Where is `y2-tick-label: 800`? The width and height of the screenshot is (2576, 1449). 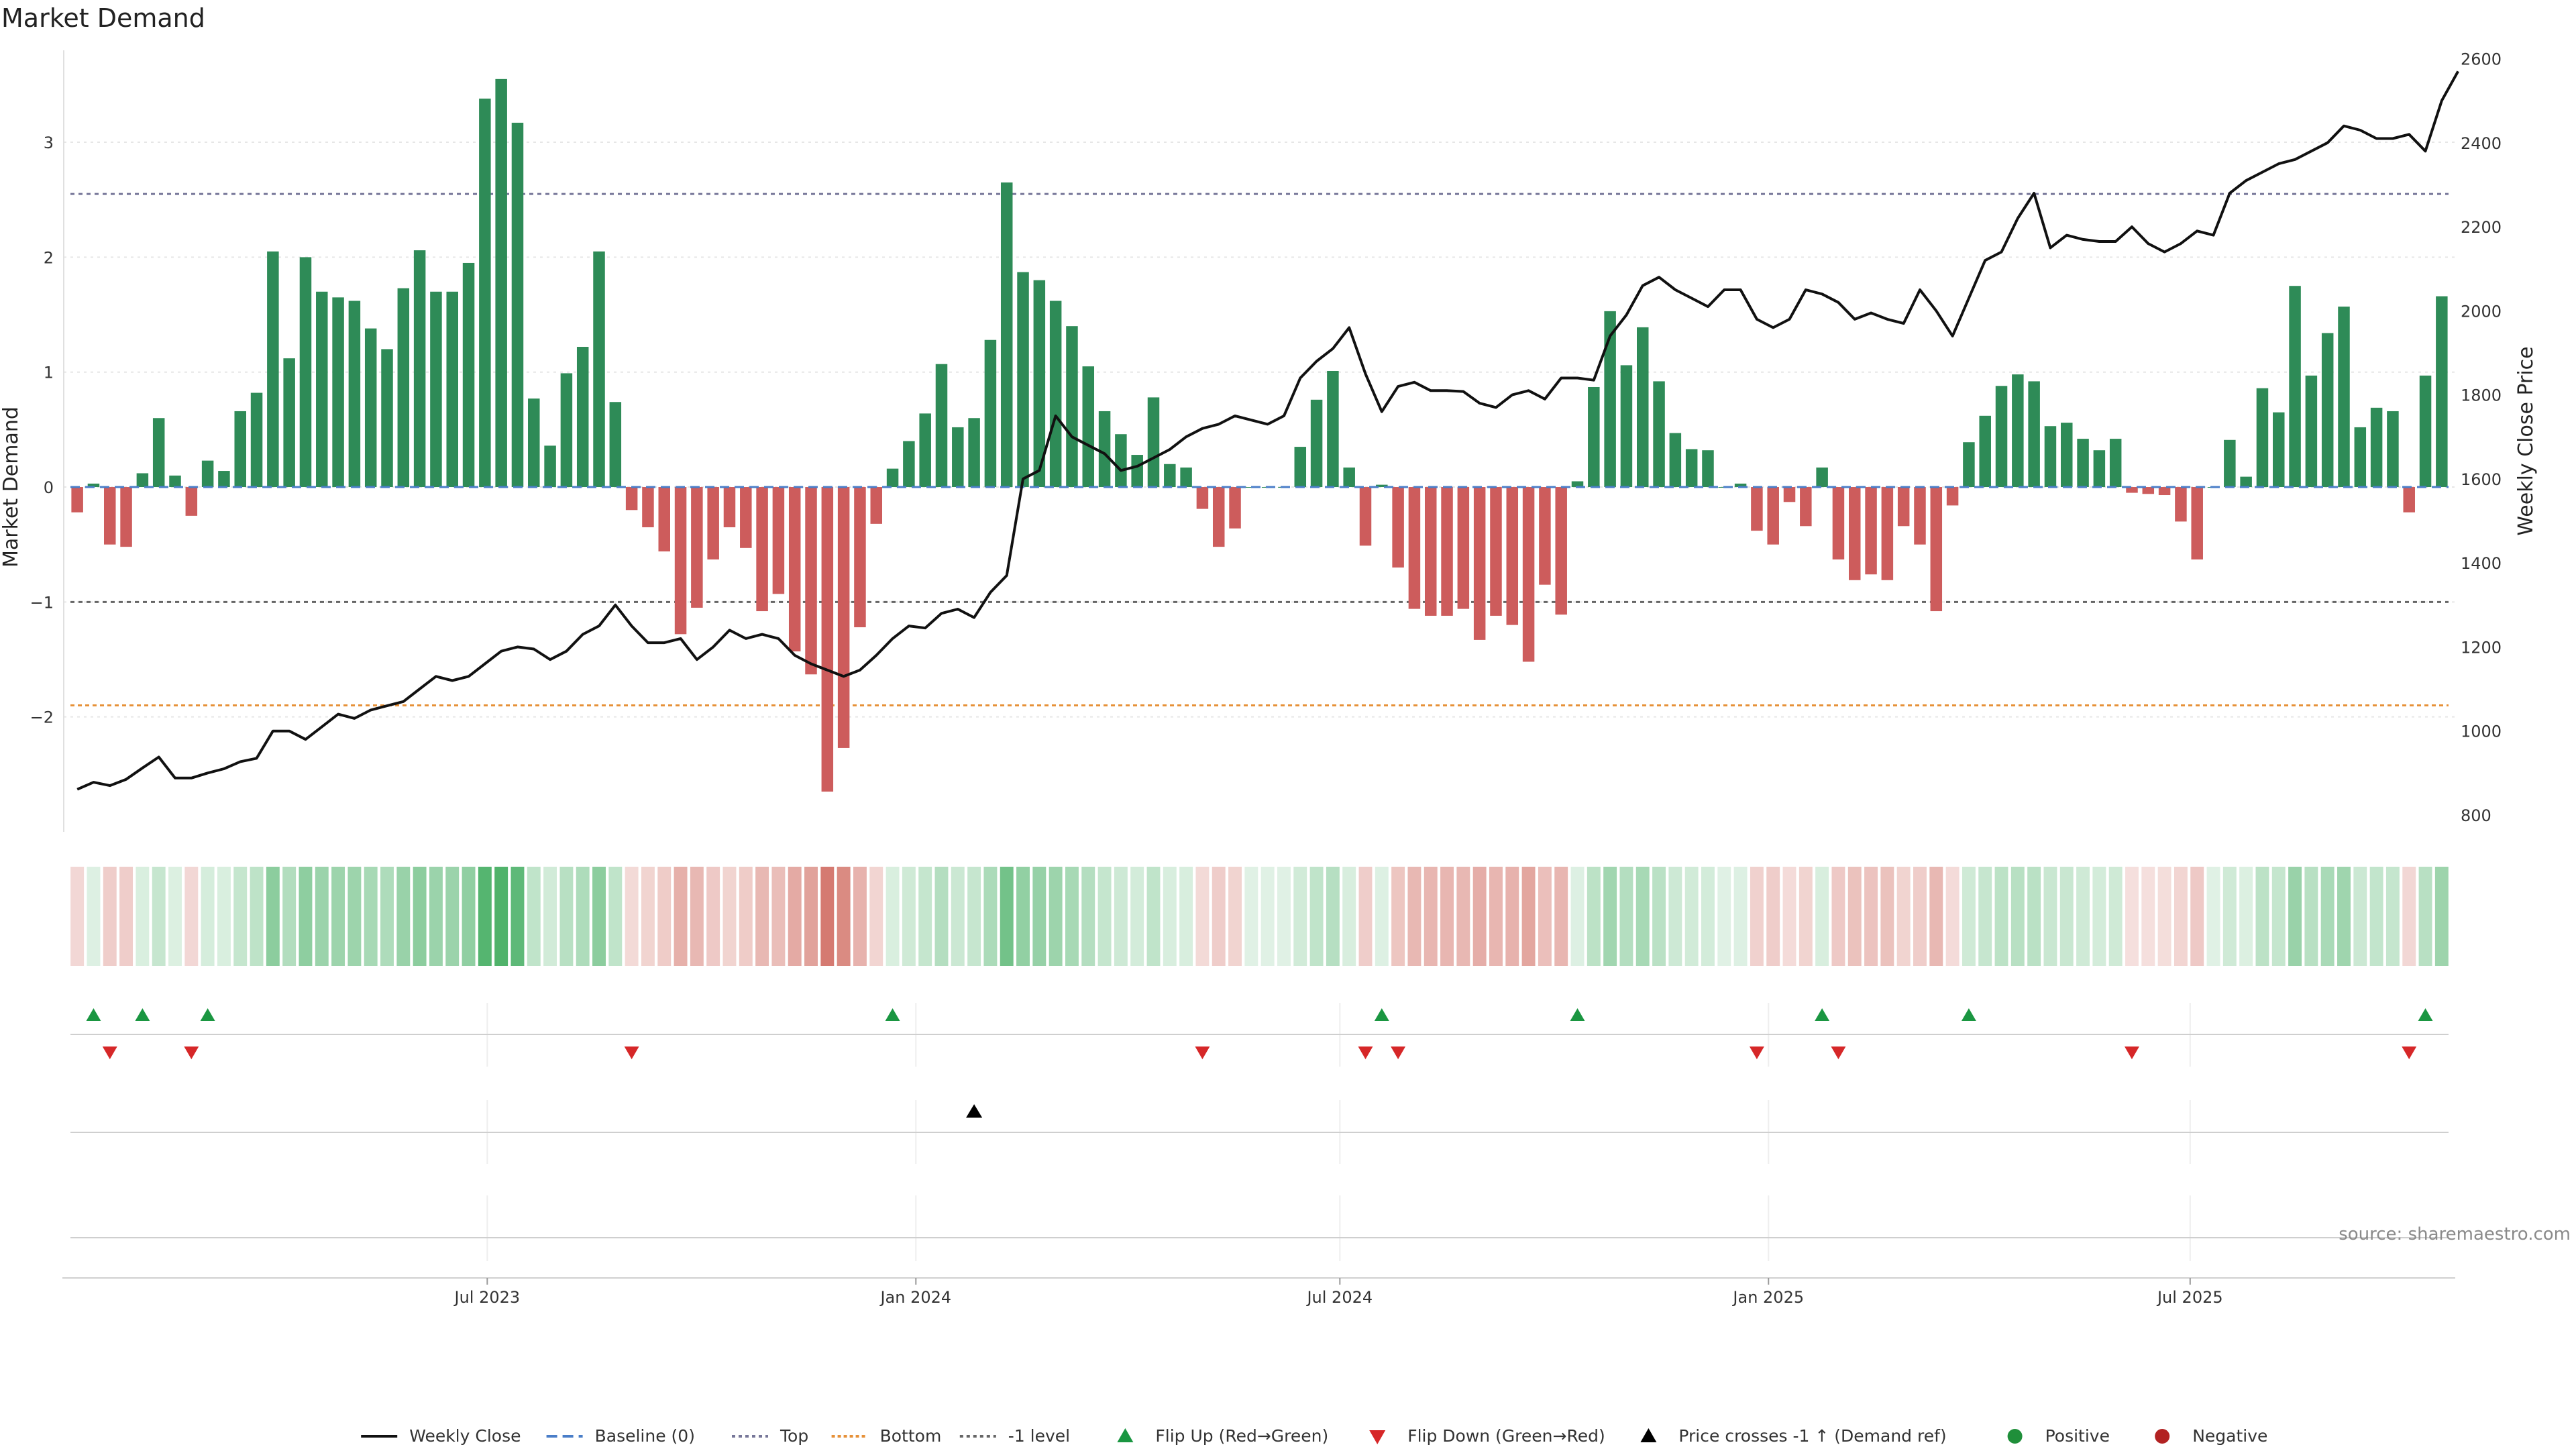 y2-tick-label: 800 is located at coordinates (2476, 815).